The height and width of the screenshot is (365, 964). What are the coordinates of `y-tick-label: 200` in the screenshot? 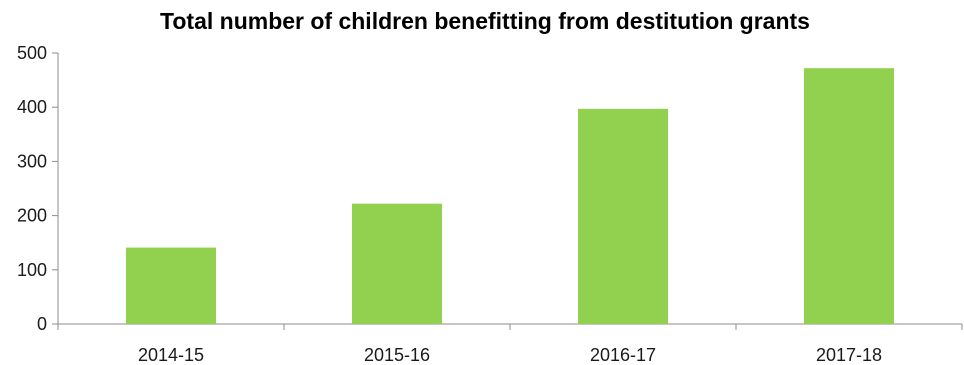 It's located at (32, 216).